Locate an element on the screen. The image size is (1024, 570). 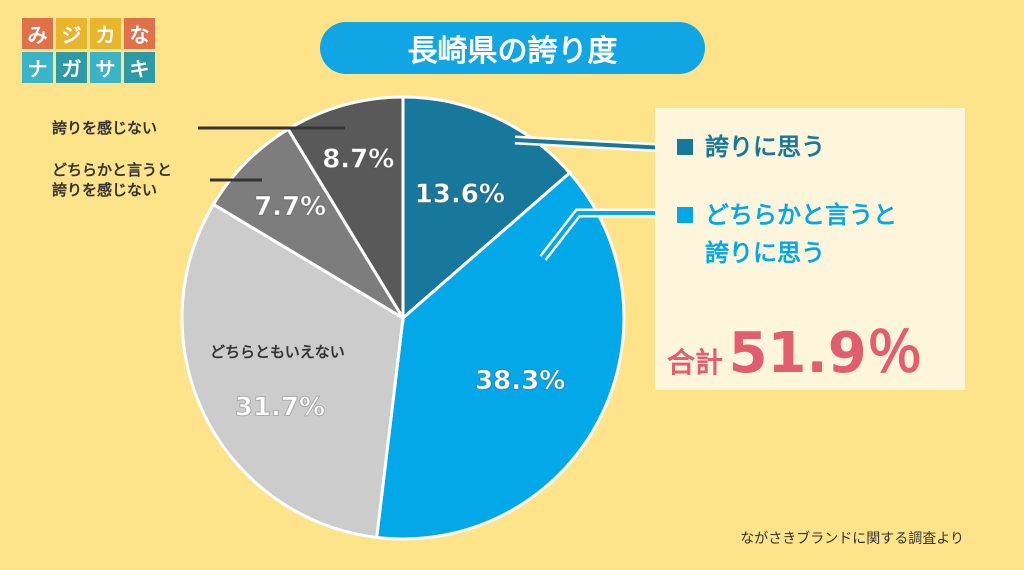
slice-value-label: 8.7% is located at coordinates (358, 159).